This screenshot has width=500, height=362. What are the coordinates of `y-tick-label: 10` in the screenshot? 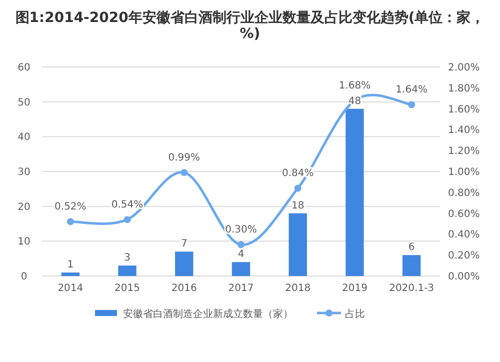 It's located at (24, 242).